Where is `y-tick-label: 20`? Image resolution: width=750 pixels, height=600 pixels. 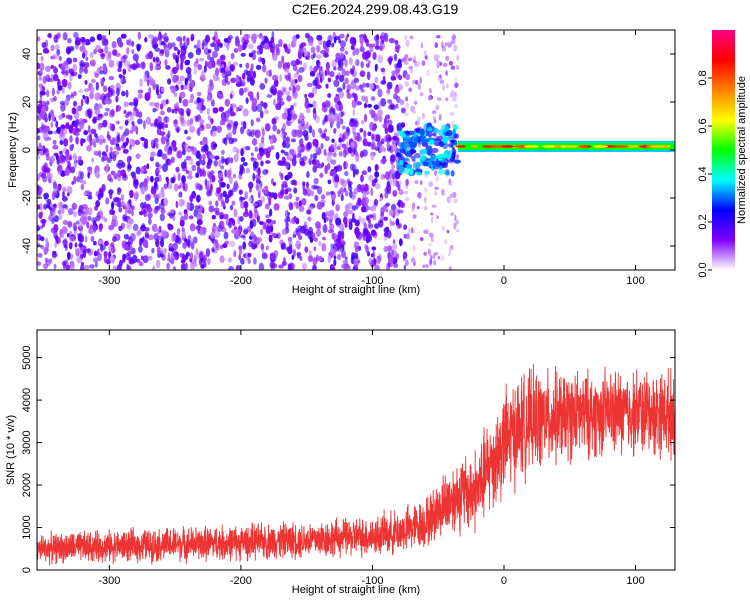 y-tick-label: 20 is located at coordinates (27, 102).